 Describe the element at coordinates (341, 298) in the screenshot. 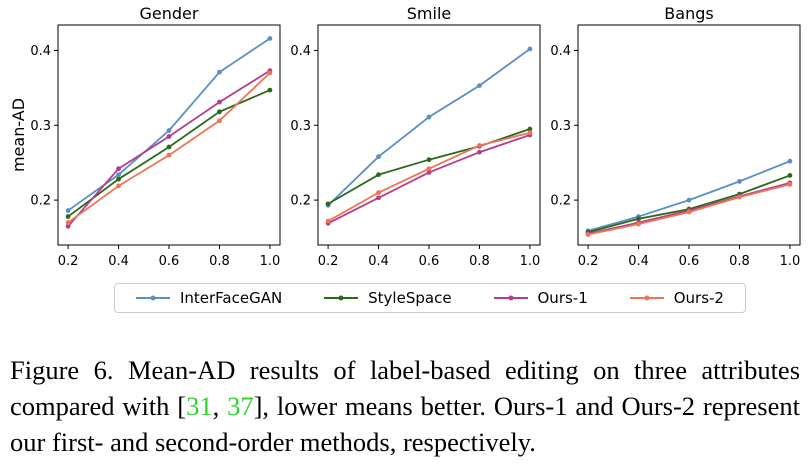

I see `legend-swatch-stylespace` at that location.